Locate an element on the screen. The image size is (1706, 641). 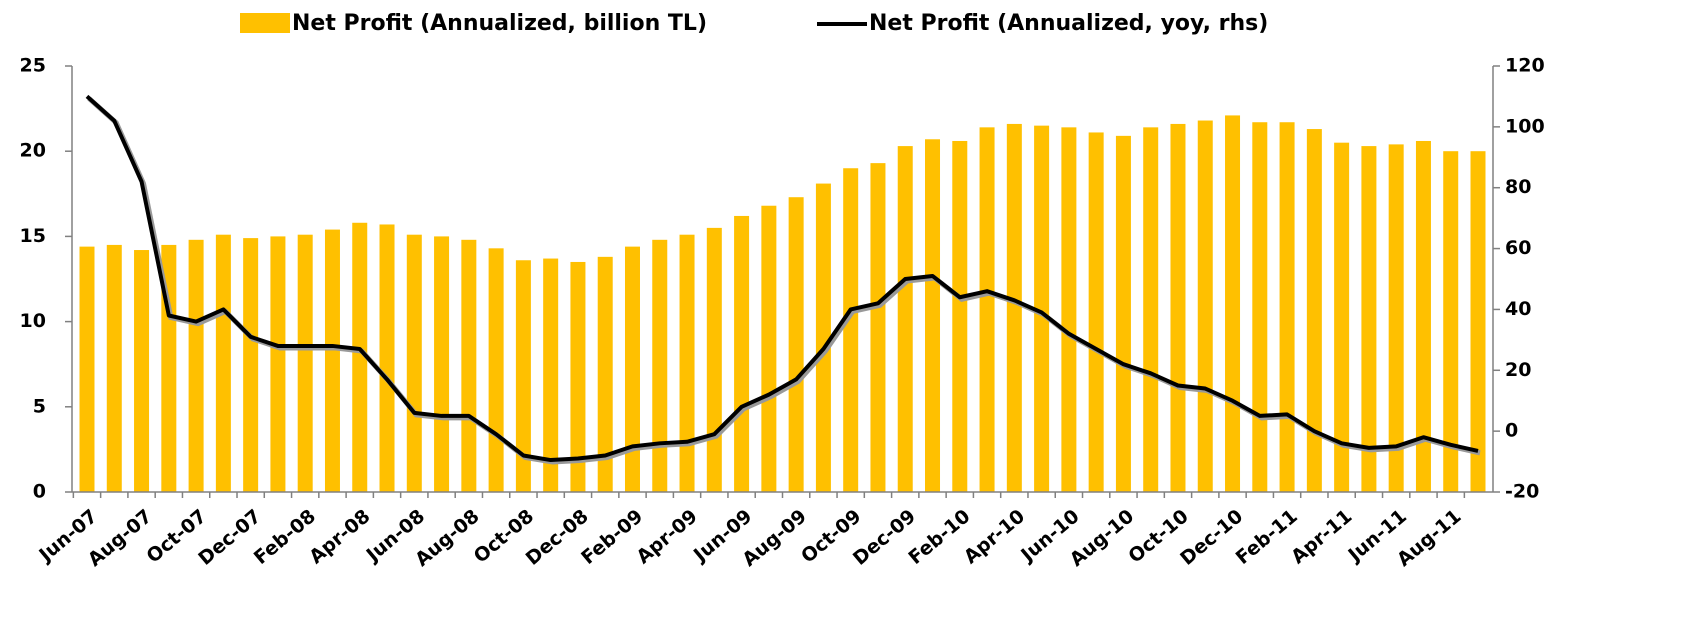
x-tick-label: Feb-08 is located at coordinates (285, 537).